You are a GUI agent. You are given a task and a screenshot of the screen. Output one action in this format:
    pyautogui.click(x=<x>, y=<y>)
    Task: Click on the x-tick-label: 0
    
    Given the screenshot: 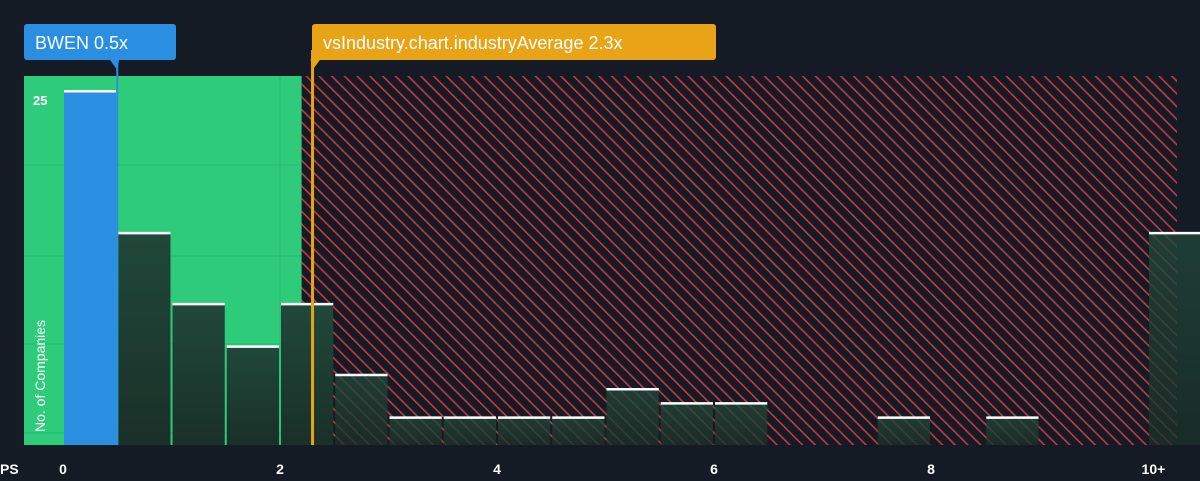 What is the action you would take?
    pyautogui.click(x=63, y=468)
    